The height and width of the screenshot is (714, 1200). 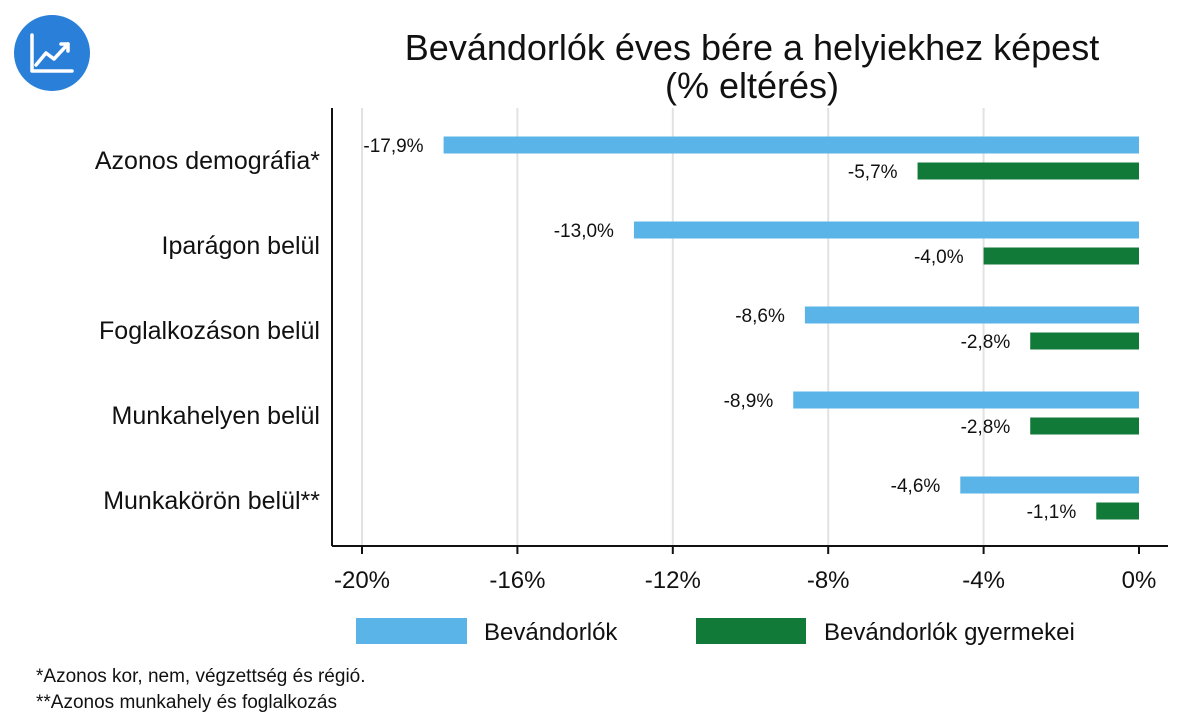 I want to click on legend-label-gyermekei: Bevándorlók gyermekei, so click(x=949, y=632).